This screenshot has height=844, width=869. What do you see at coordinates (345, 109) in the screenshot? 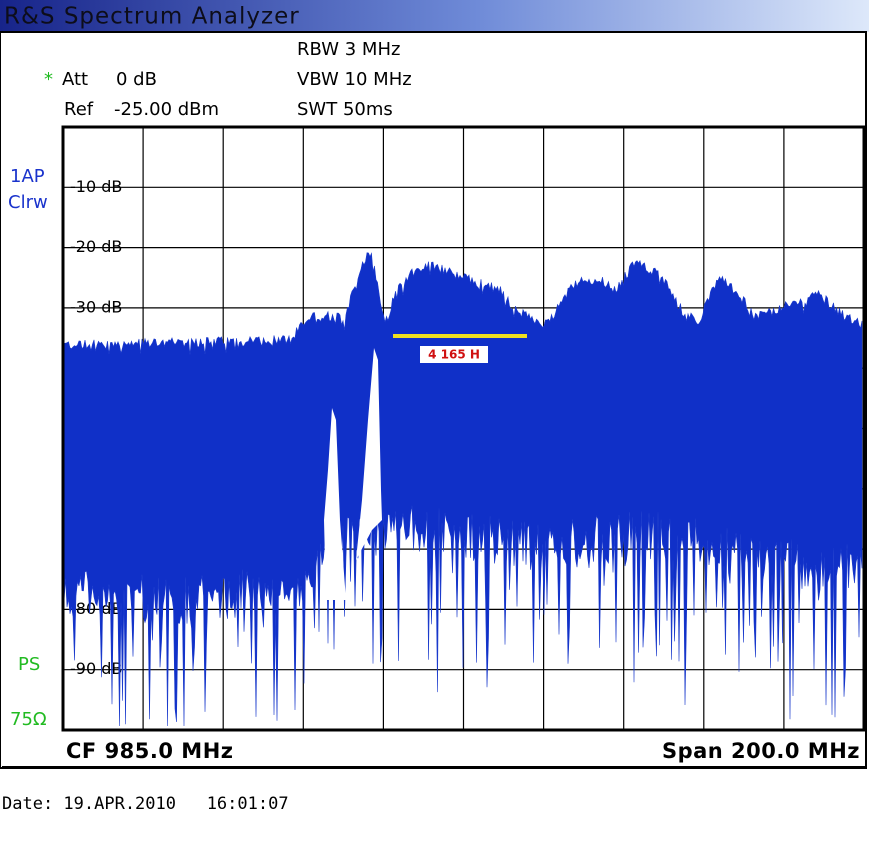
I see `swt: SWT 50ms` at bounding box center [345, 109].